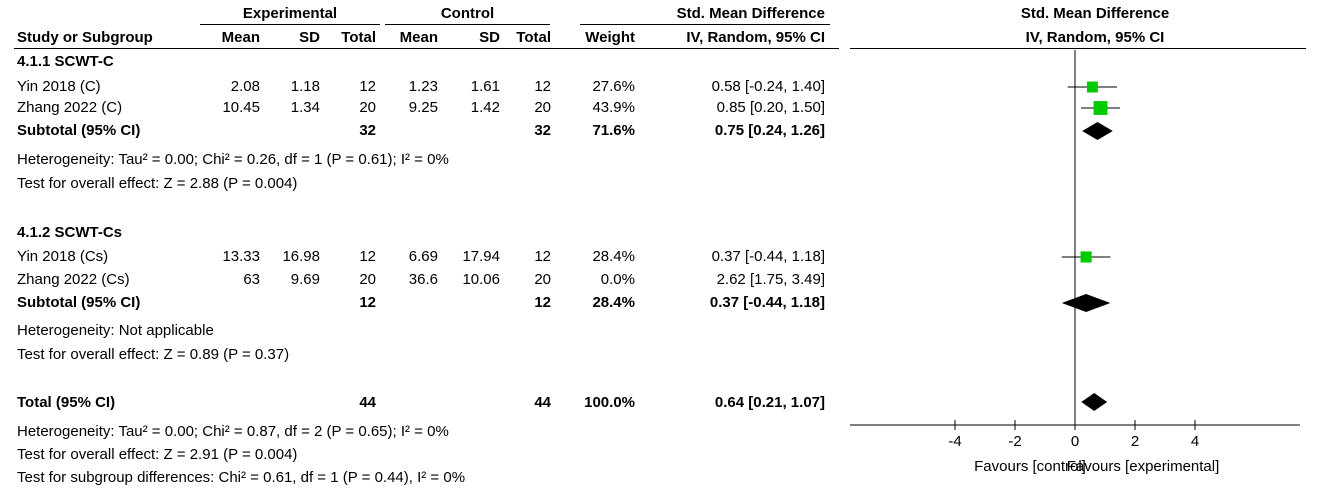 Image resolution: width=1325 pixels, height=494 pixels. I want to click on e-sd: 16.98, so click(301, 256).